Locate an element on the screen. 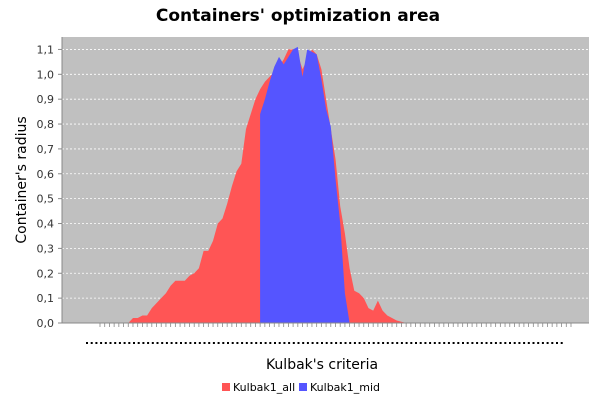 The width and height of the screenshot is (600, 400). chart-title: Containers' optimization area is located at coordinates (298, 16).